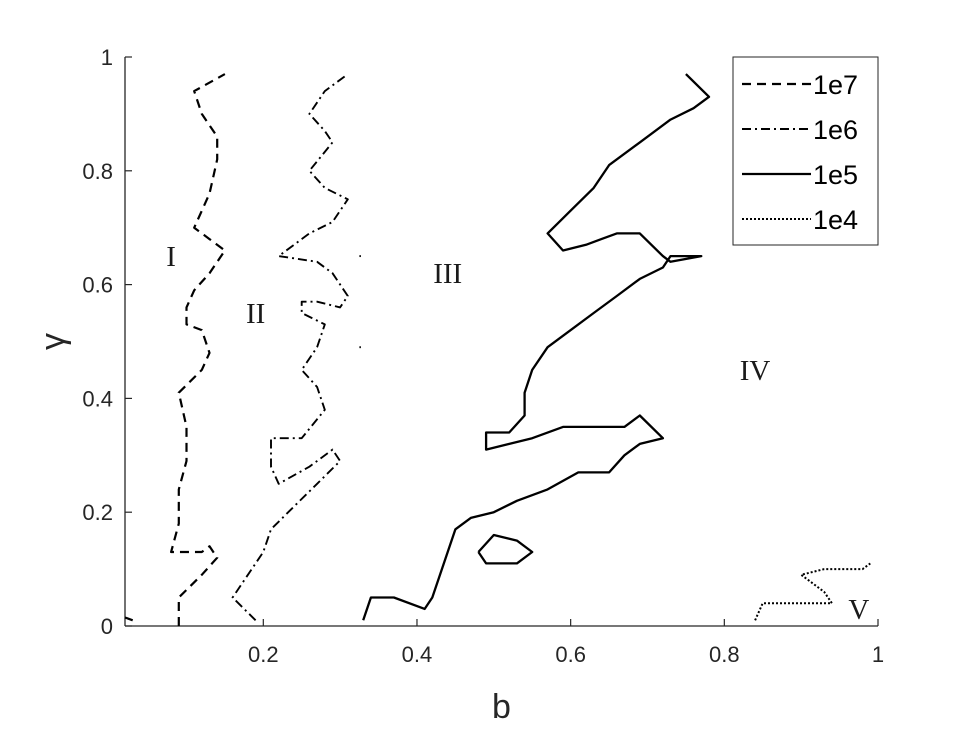  I want to click on y-tick-label: 1, so click(107, 57).